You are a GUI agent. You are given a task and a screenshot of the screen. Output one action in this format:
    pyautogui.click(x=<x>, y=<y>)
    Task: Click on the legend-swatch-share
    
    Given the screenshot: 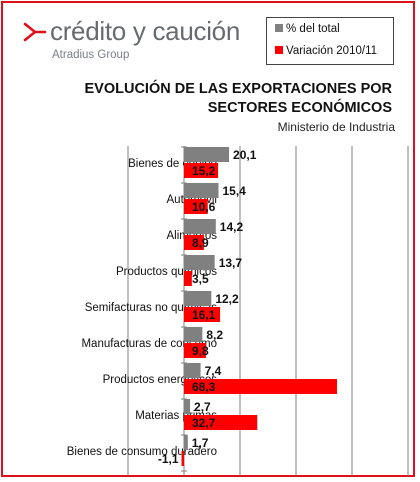 What is the action you would take?
    pyautogui.click(x=279, y=28)
    